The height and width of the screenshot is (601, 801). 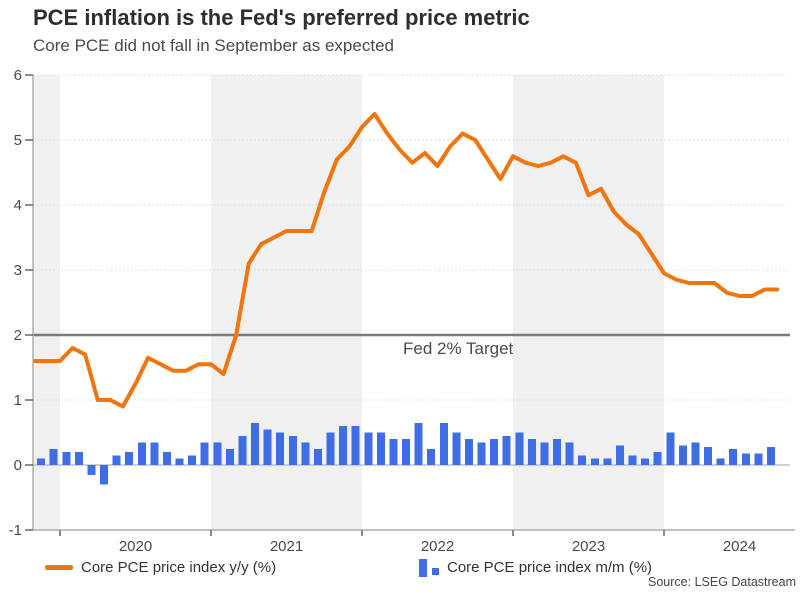 What do you see at coordinates (286, 546) in the screenshot?
I see `year-label: 2021` at bounding box center [286, 546].